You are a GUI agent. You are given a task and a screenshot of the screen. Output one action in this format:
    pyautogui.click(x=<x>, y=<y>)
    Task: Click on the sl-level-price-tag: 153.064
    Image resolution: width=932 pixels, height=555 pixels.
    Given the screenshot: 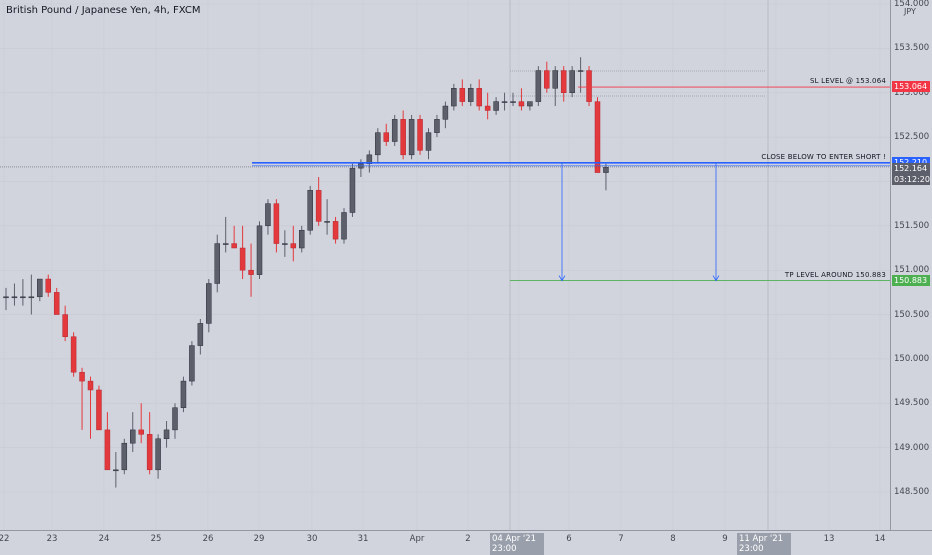 What is the action you would take?
    pyautogui.click(x=911, y=87)
    